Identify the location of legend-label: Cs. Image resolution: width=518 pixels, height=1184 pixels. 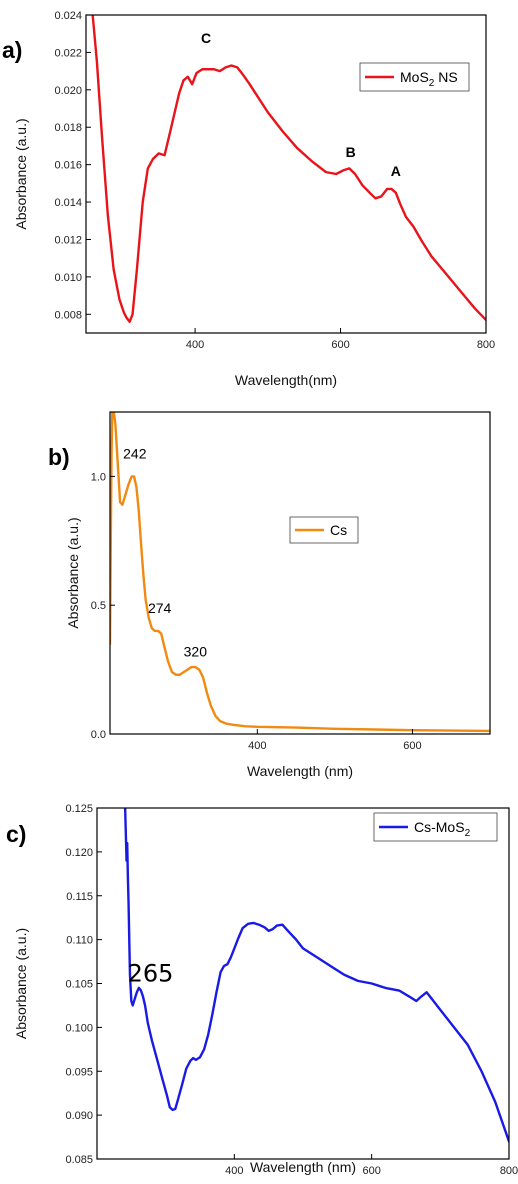
(338, 530).